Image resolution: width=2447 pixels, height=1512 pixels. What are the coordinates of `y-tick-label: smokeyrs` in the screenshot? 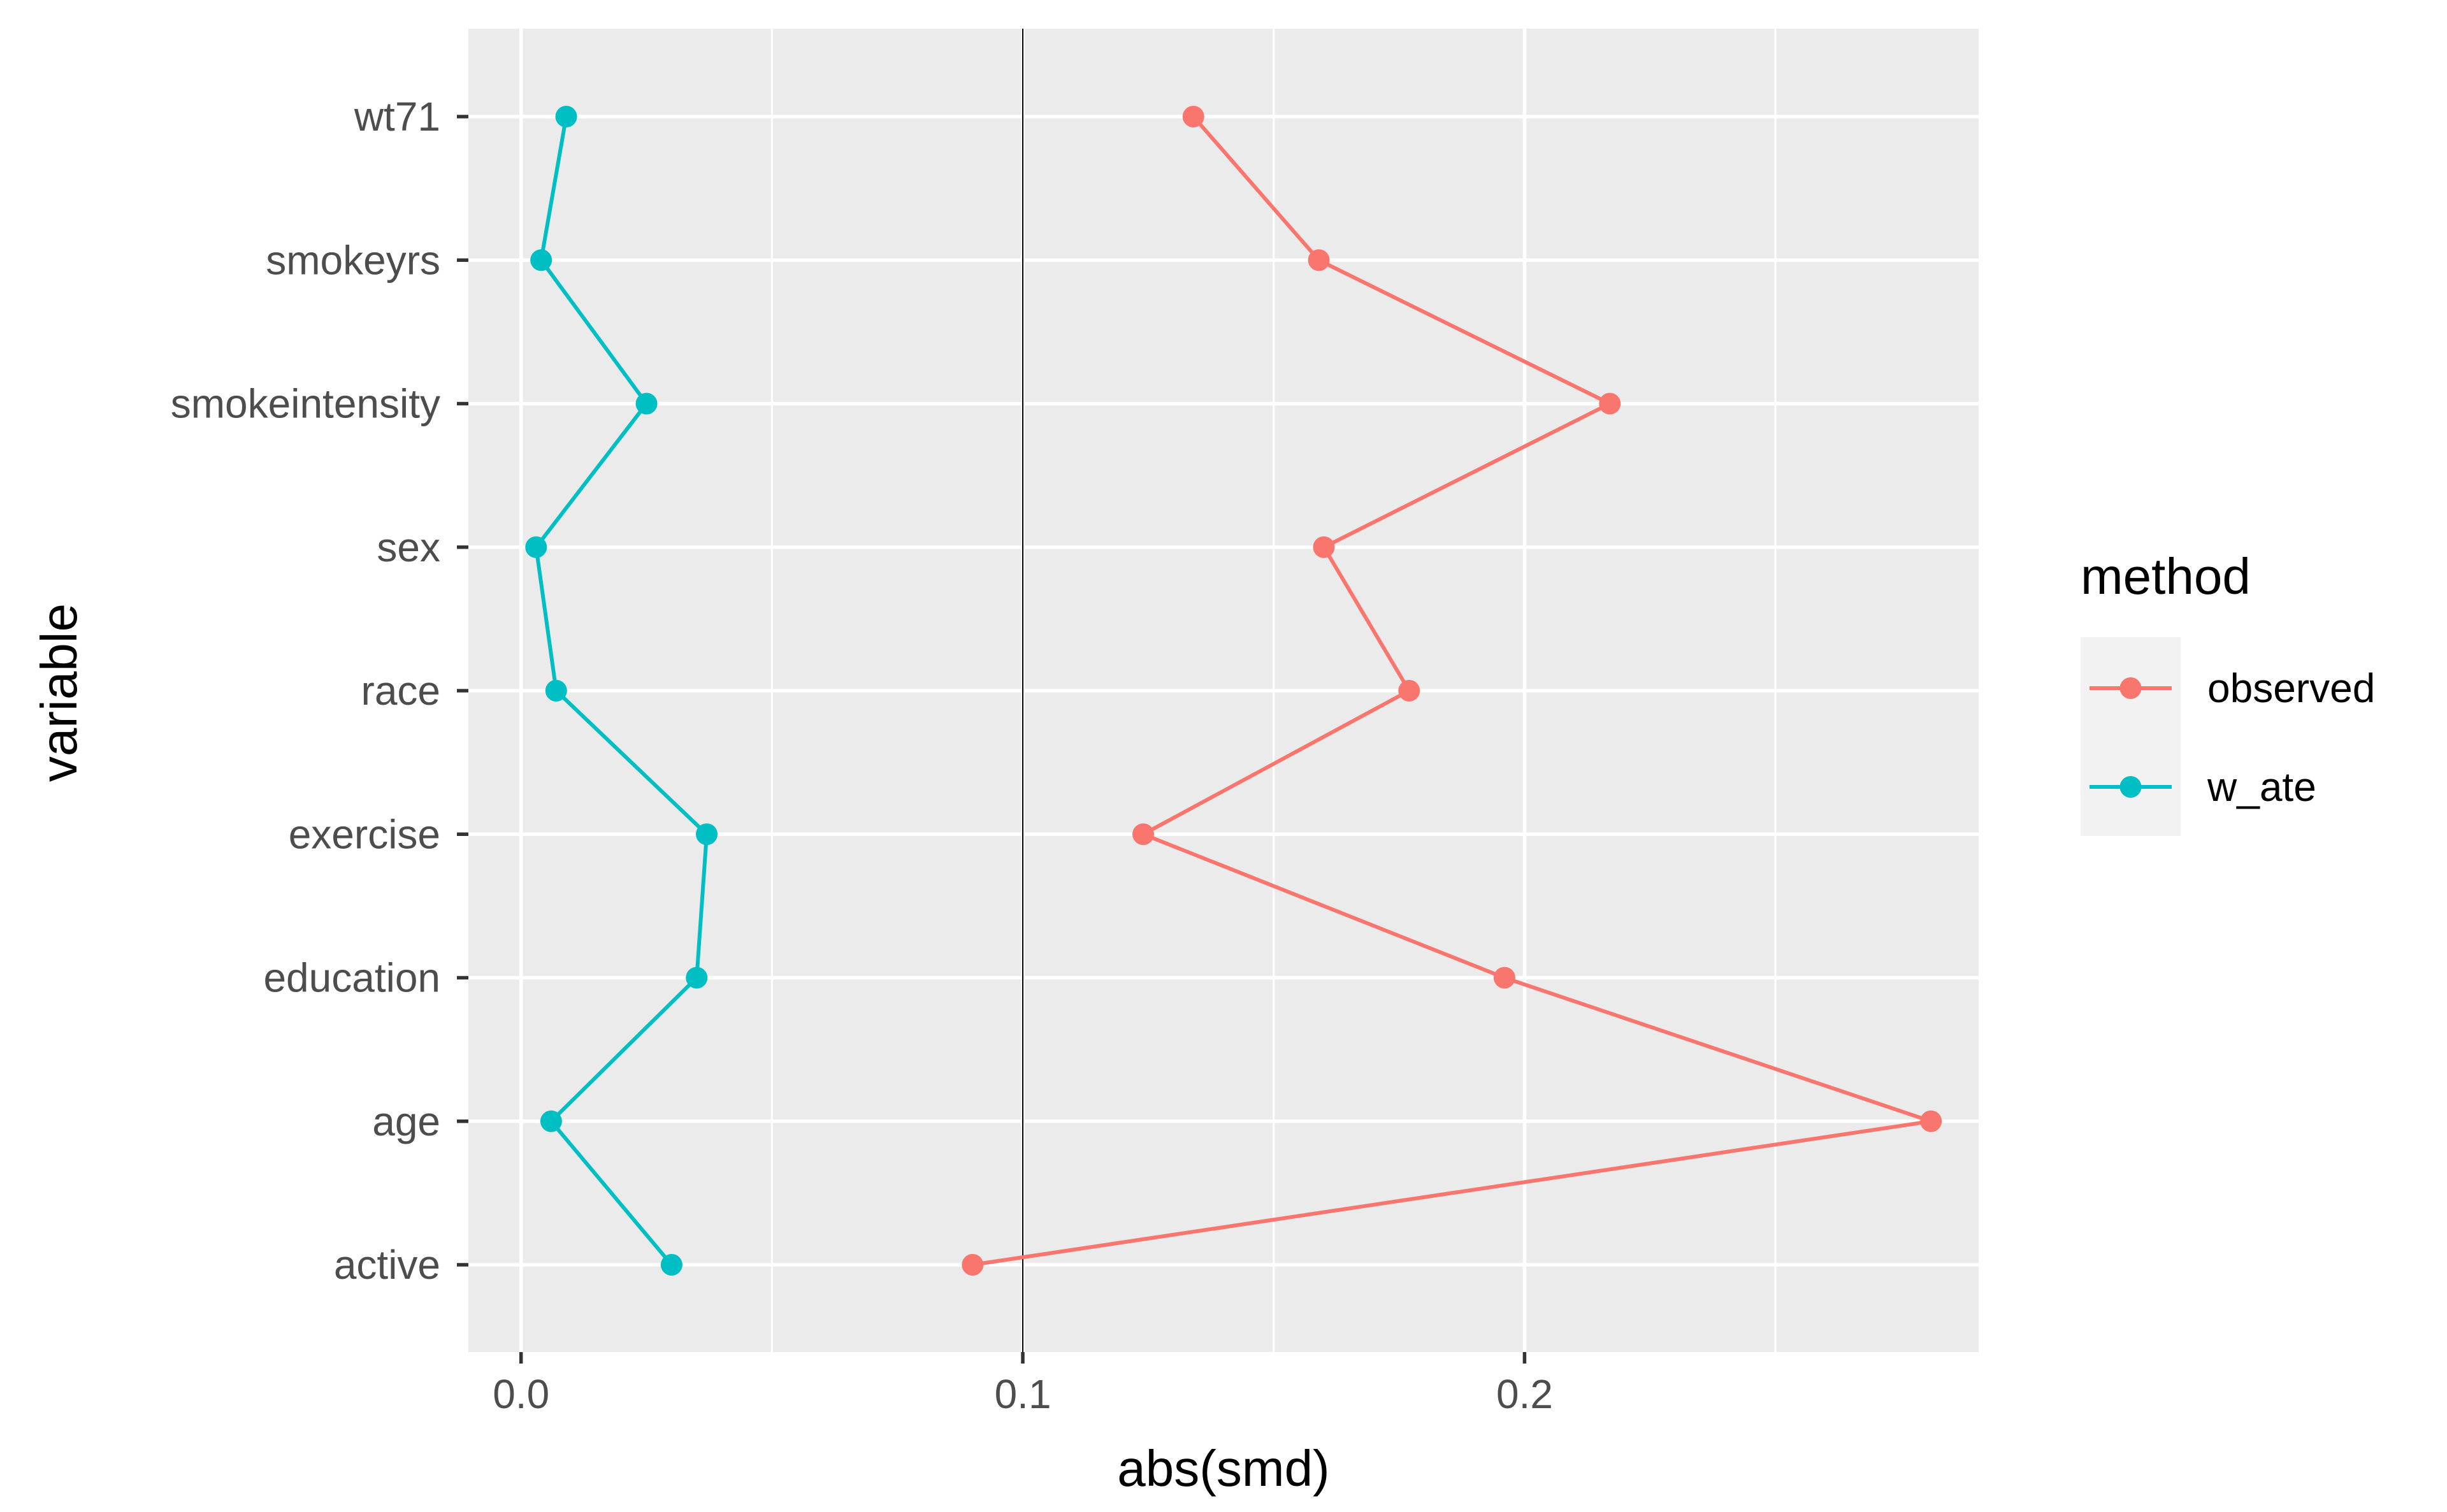 It's located at (353, 260).